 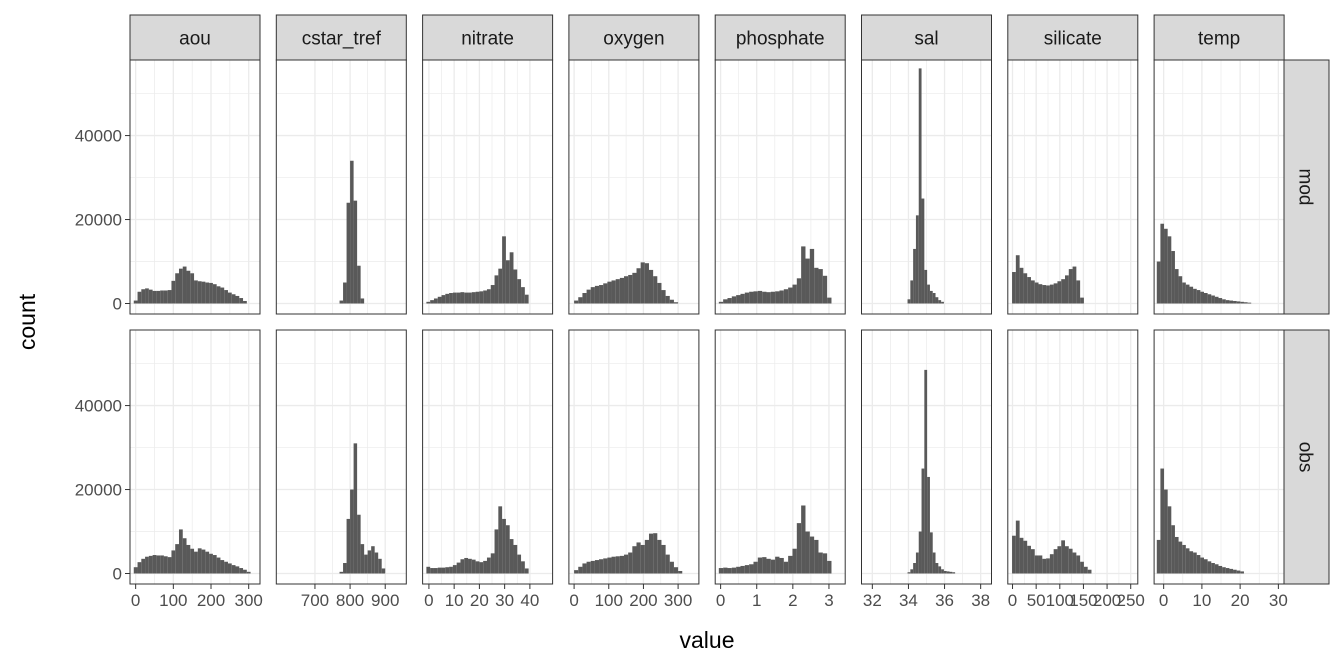 What do you see at coordinates (341, 469) in the screenshot?
I see `panel-obs: 700 800 900` at bounding box center [341, 469].